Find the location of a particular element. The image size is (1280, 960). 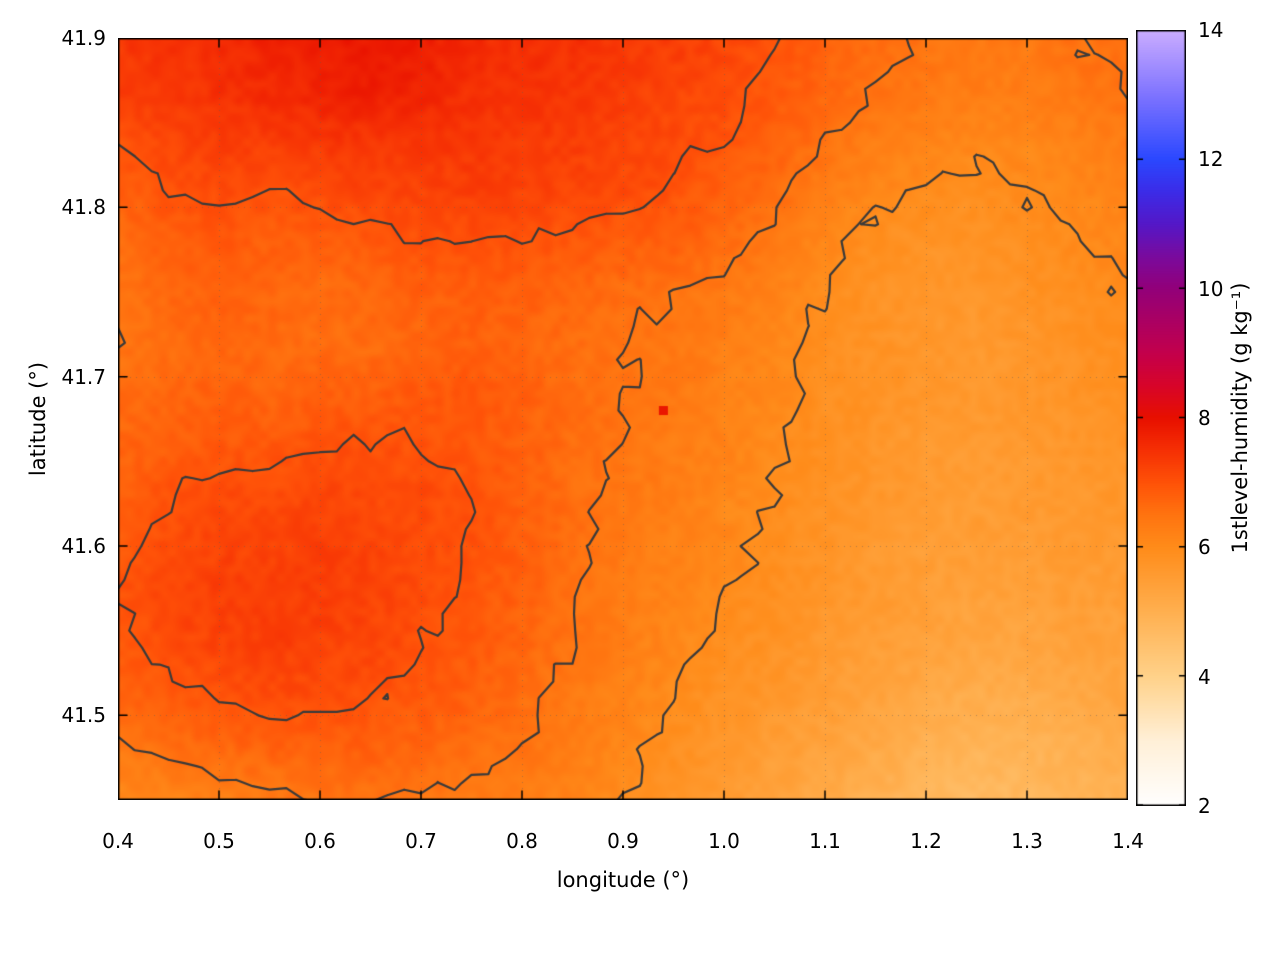

x-tick-label: 1.3 is located at coordinates (1027, 841).